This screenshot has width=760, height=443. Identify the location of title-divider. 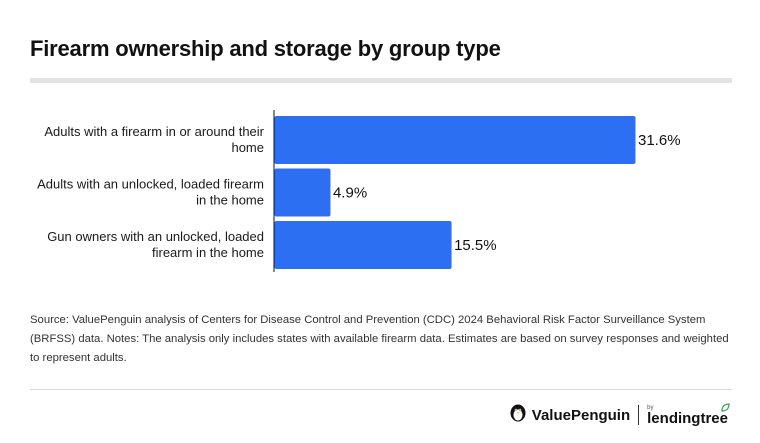
(381, 80).